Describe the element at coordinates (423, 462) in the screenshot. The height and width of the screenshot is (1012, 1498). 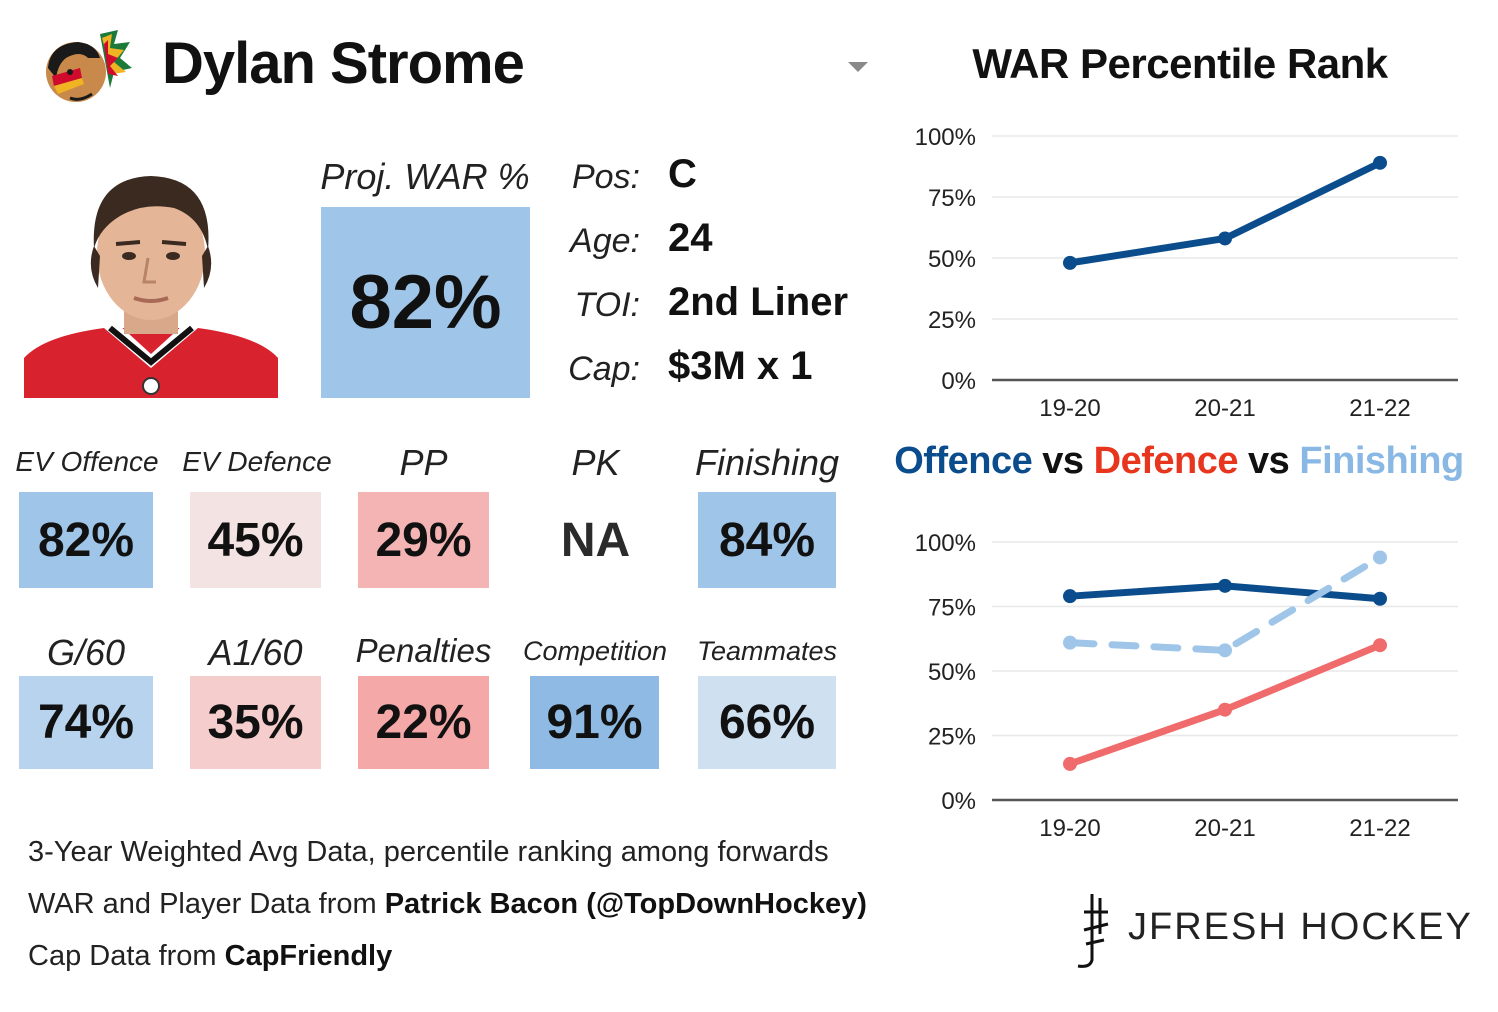
I see `tile-label-pp: PP` at that location.